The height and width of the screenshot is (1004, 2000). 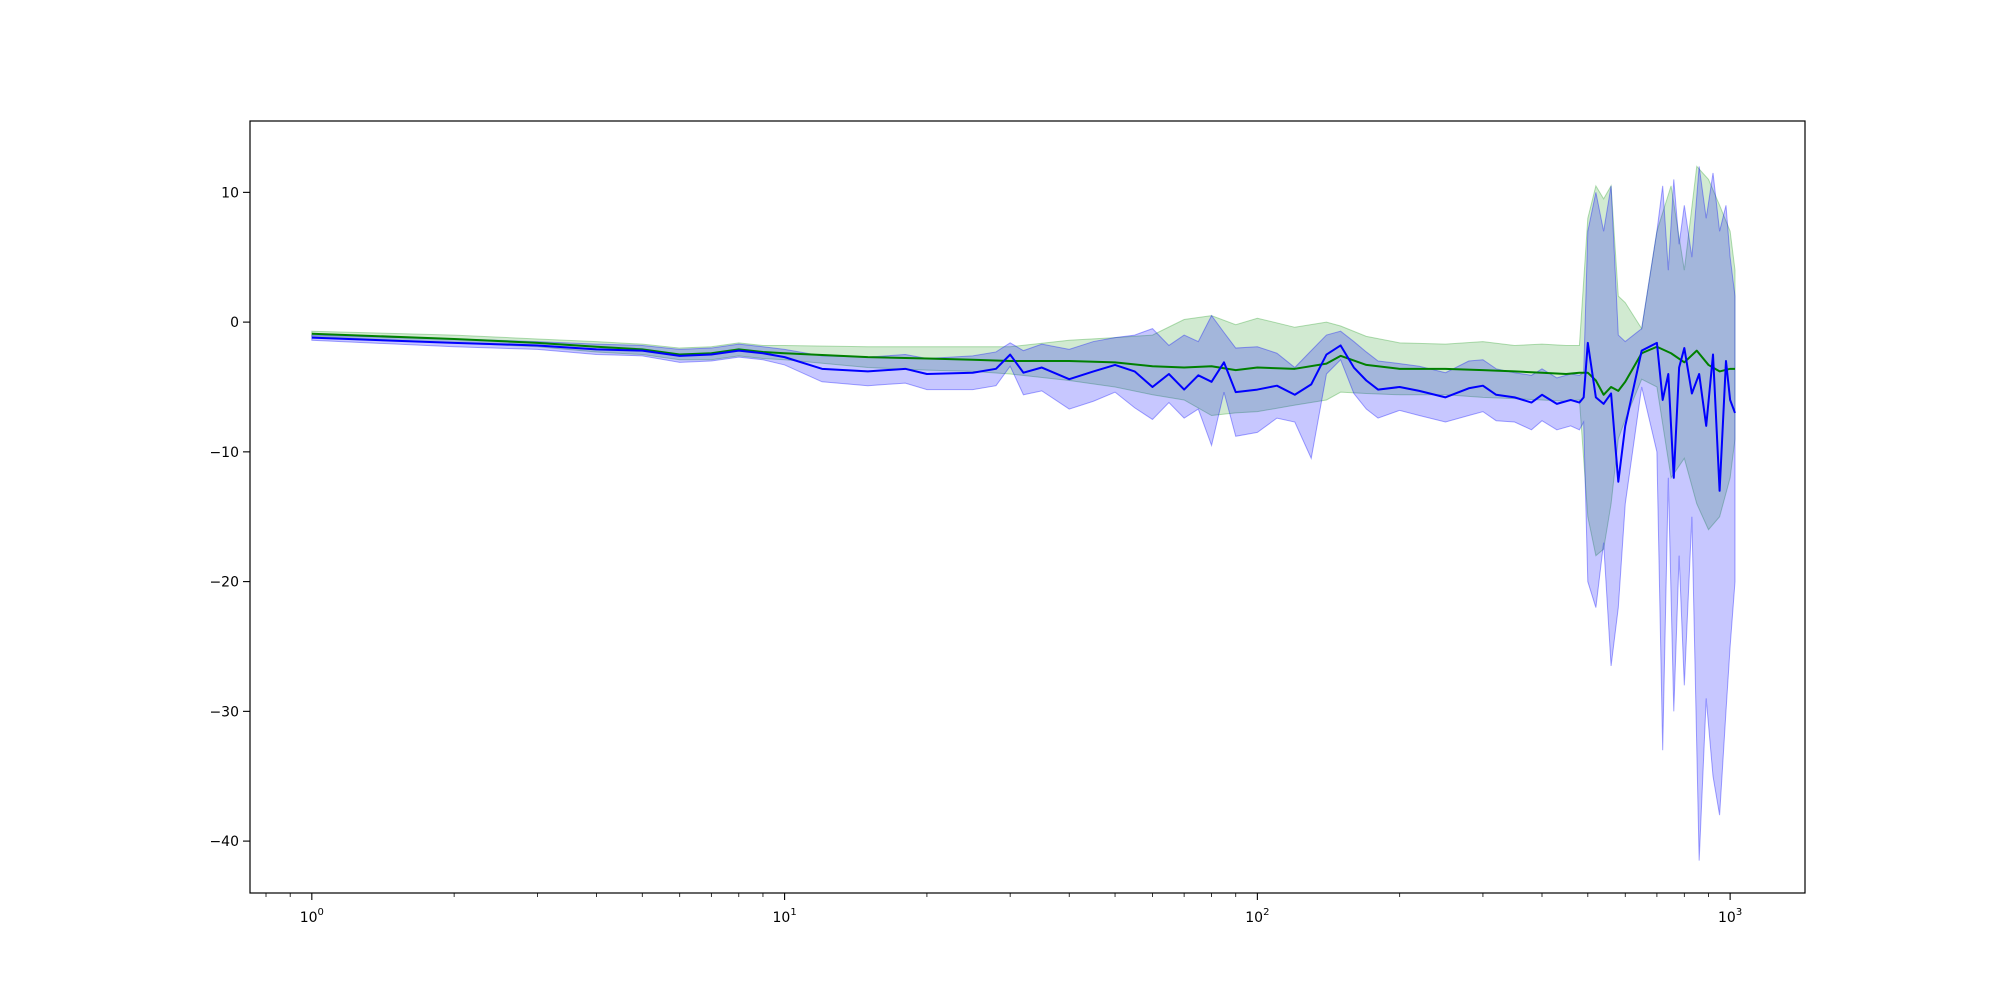 I want to click on x-tick-label: 10¹, so click(x=784, y=916).